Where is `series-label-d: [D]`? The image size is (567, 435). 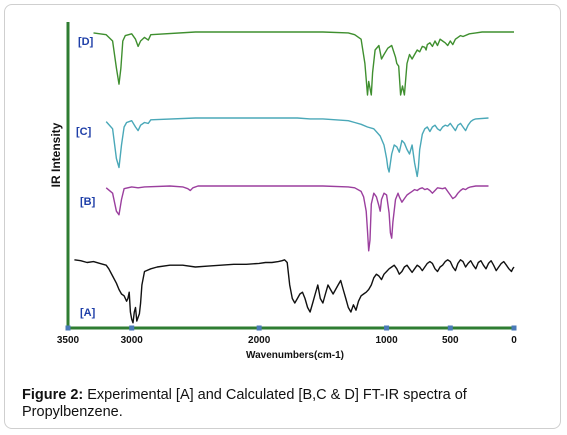 series-label-d: [D] is located at coordinates (86, 42).